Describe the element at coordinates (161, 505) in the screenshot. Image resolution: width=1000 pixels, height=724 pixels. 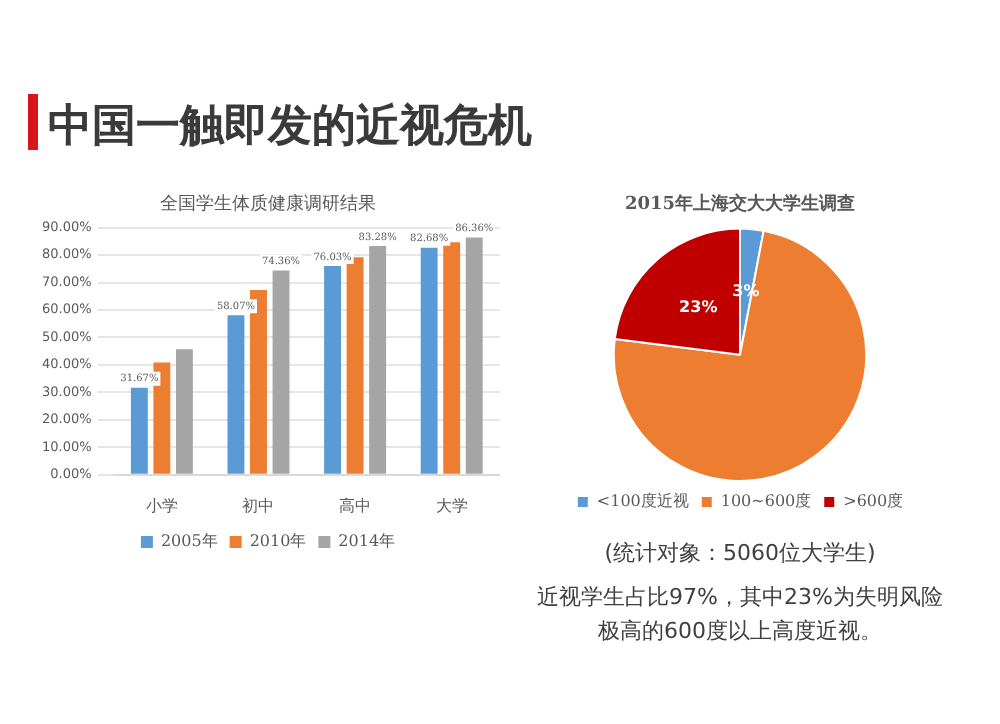
I see `x-tick-label: 小学` at that location.